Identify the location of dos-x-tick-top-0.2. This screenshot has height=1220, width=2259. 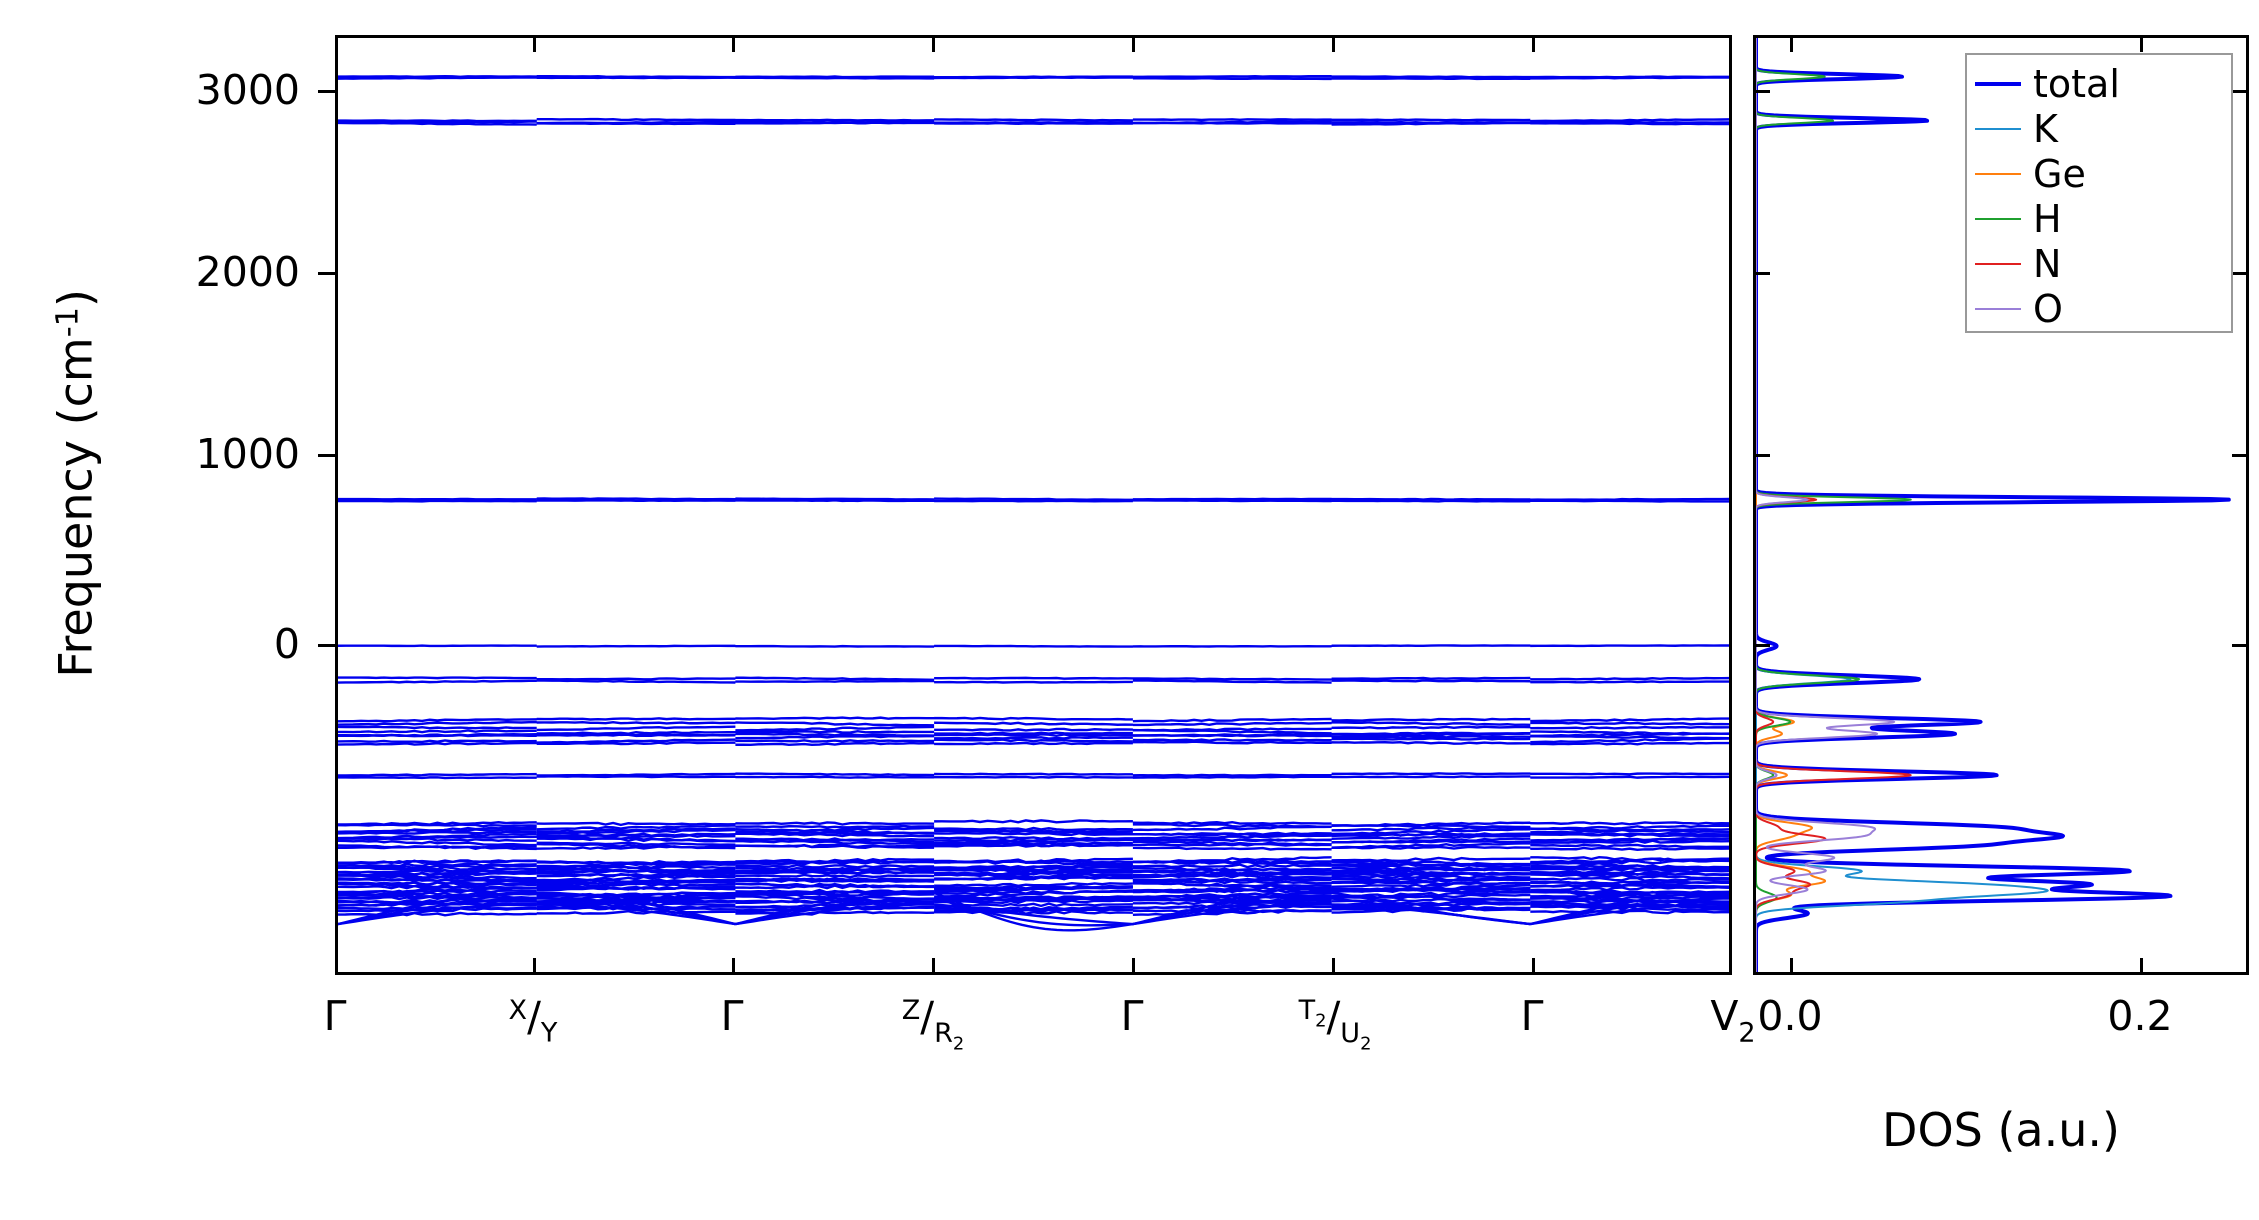
(2141, 43).